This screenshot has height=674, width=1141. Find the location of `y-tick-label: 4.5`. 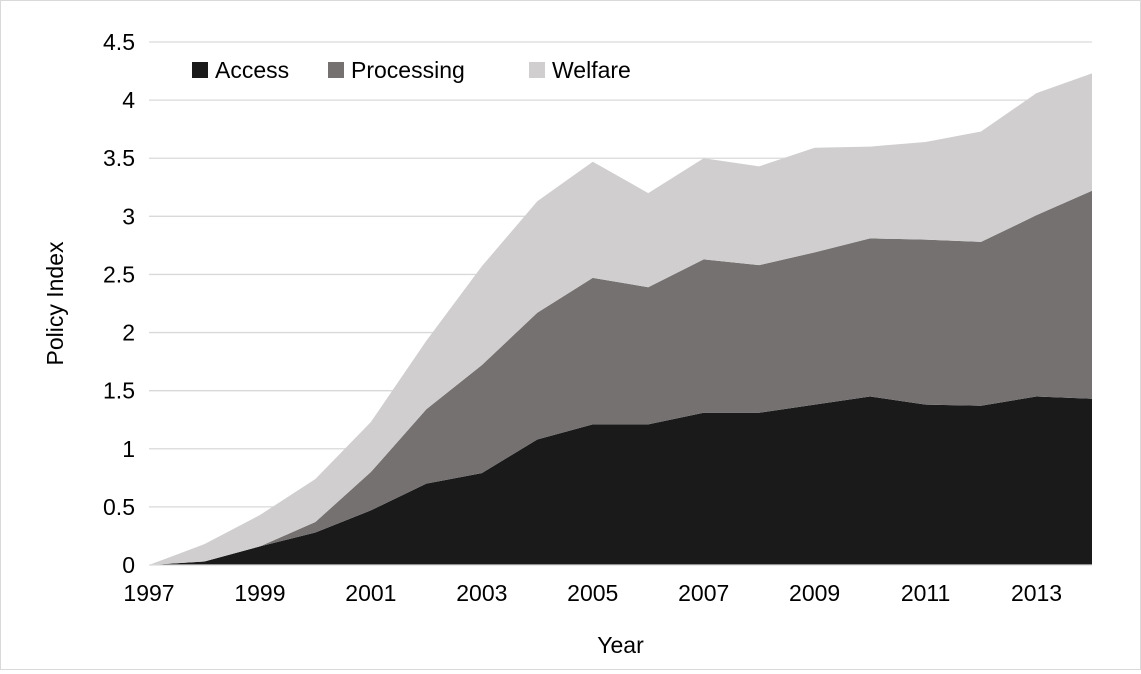

y-tick-label: 4.5 is located at coordinates (119, 42).